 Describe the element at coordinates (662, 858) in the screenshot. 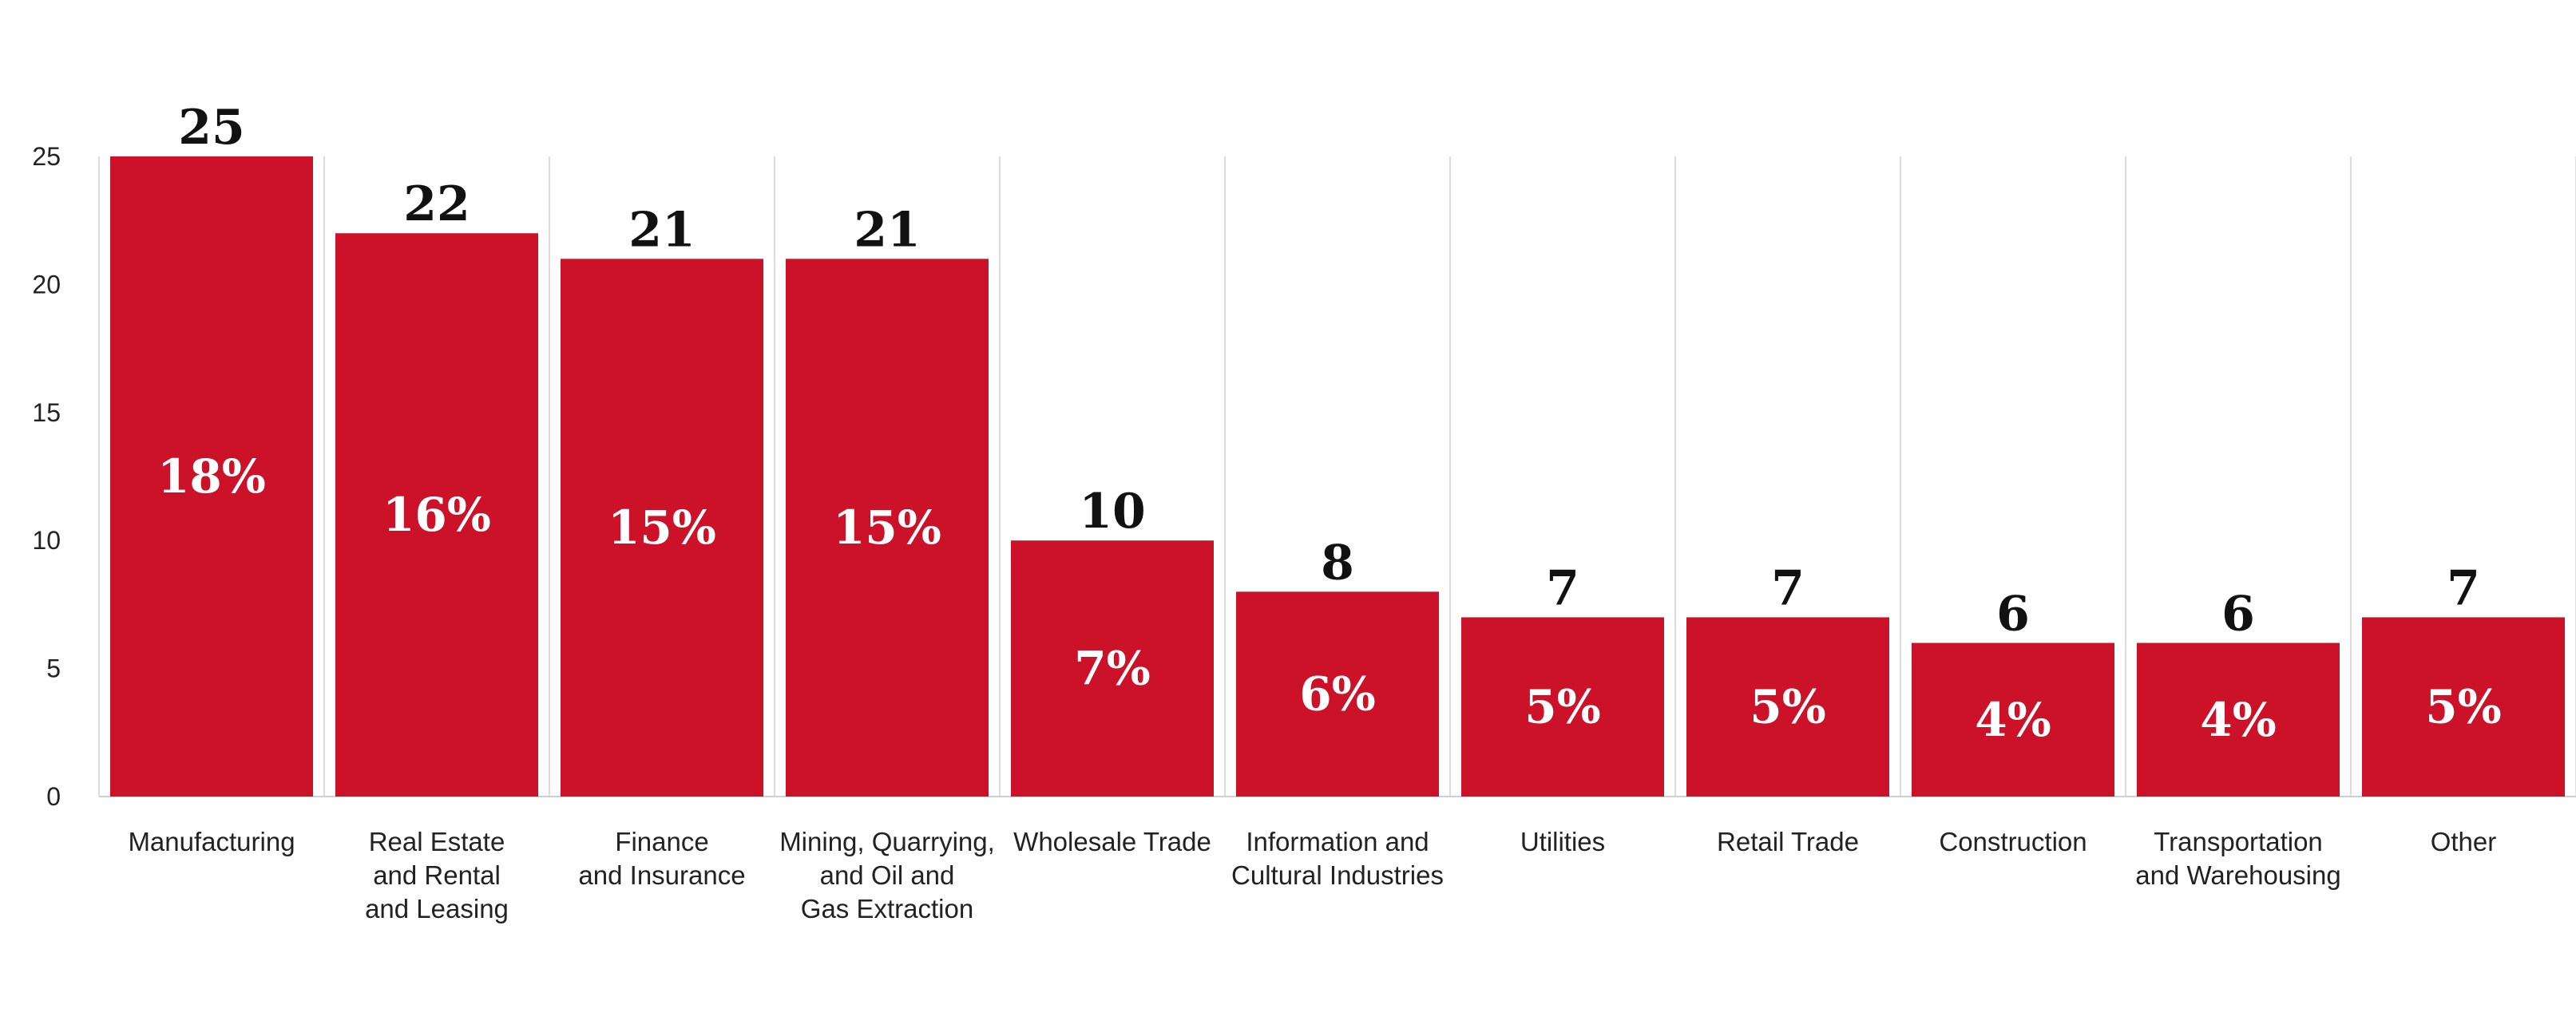

I see `x-tick-label: Finance and Insurance` at that location.